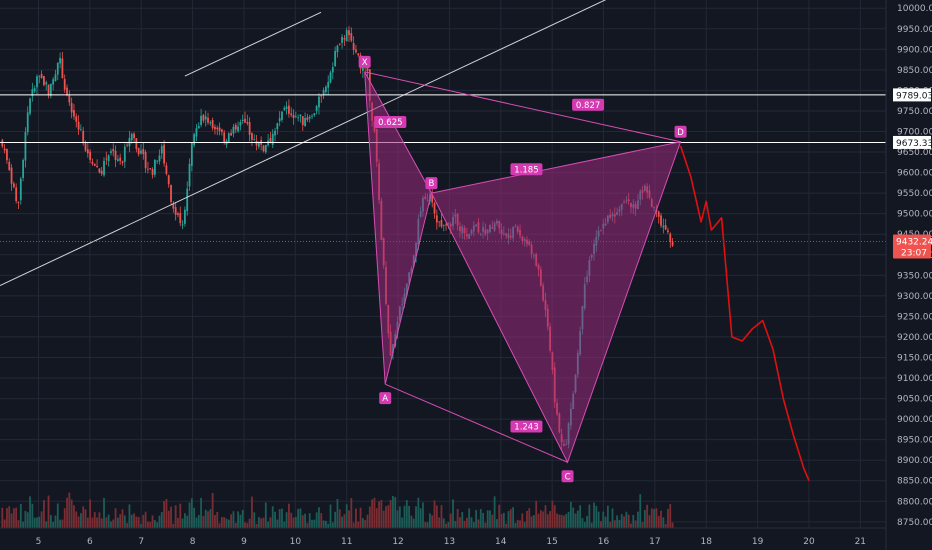  Describe the element at coordinates (914, 441) in the screenshot. I see `y-tick-label: 8950.00` at that location.